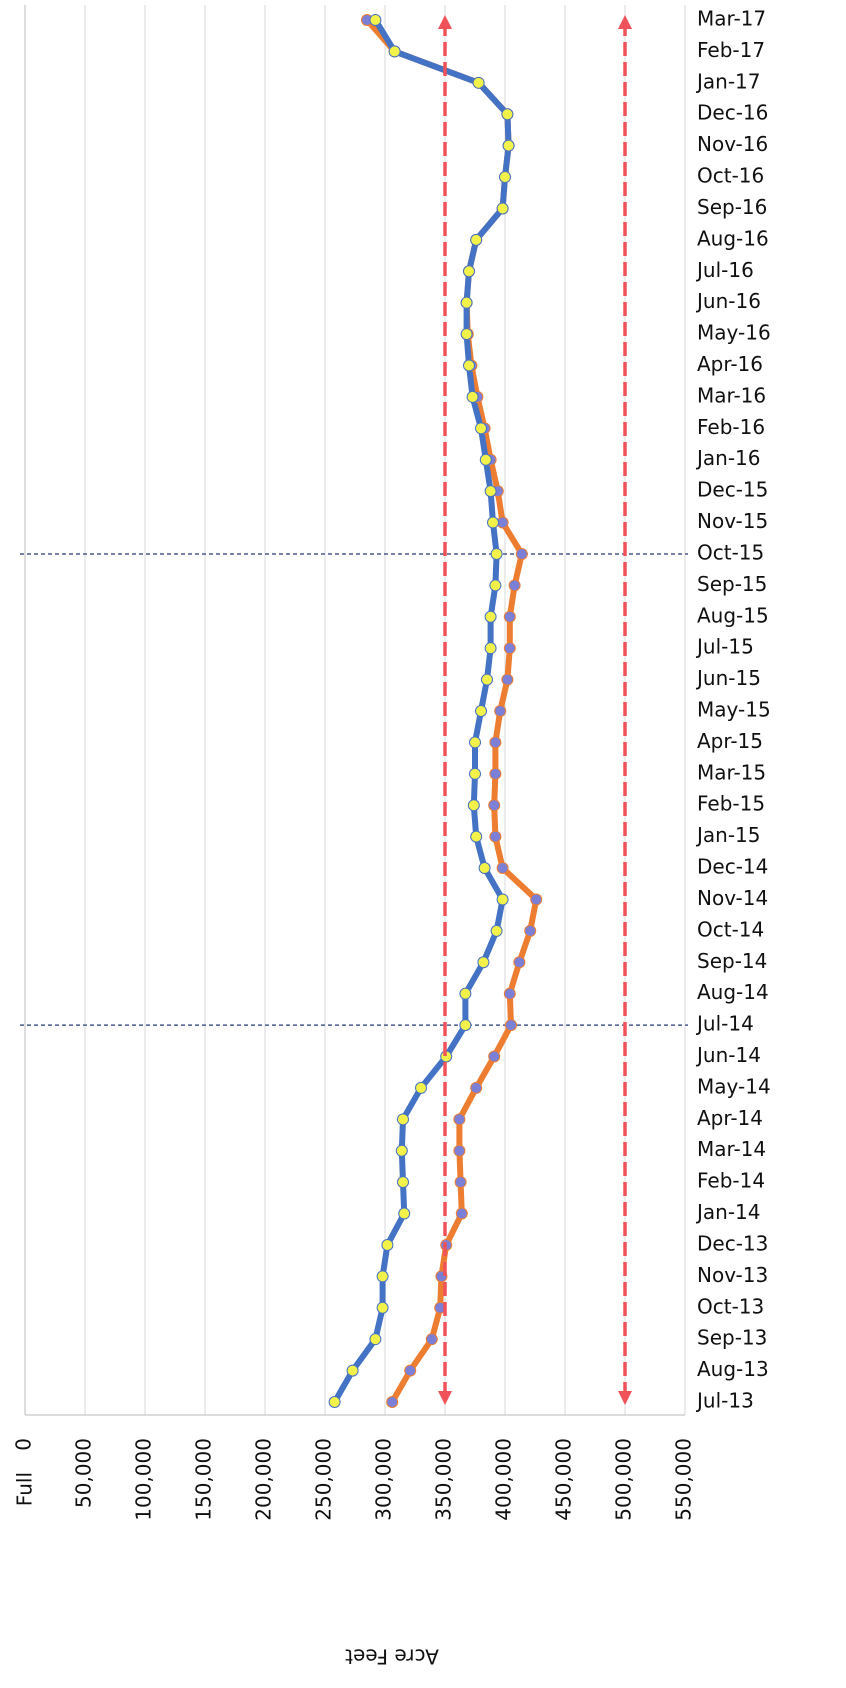 This screenshot has height=1688, width=846. Describe the element at coordinates (733, 615) in the screenshot. I see `y-tick-label: Aug-15` at that location.